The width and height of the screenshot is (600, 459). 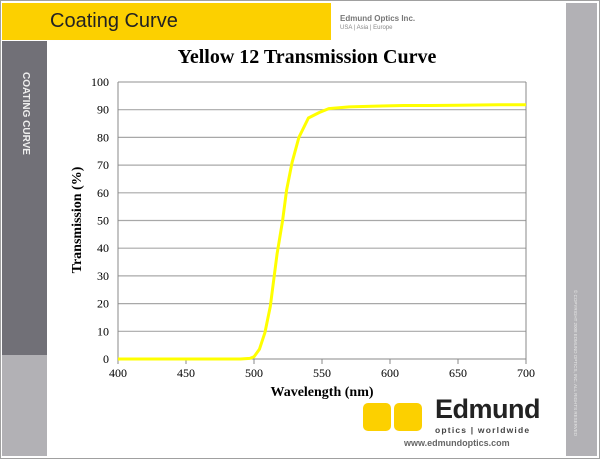 I want to click on chart-title: Yellow 12 Transmission Curve, so click(x=307, y=57).